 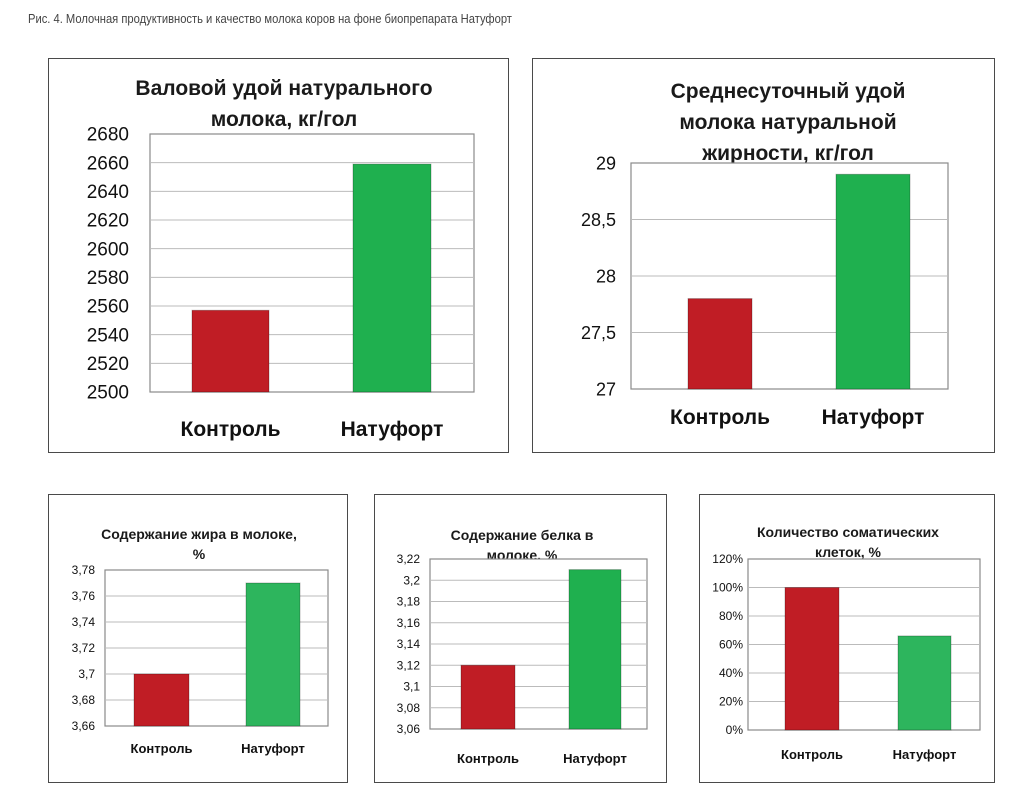 What do you see at coordinates (84, 622) in the screenshot?
I see `y-tick-label: 3,74` at bounding box center [84, 622].